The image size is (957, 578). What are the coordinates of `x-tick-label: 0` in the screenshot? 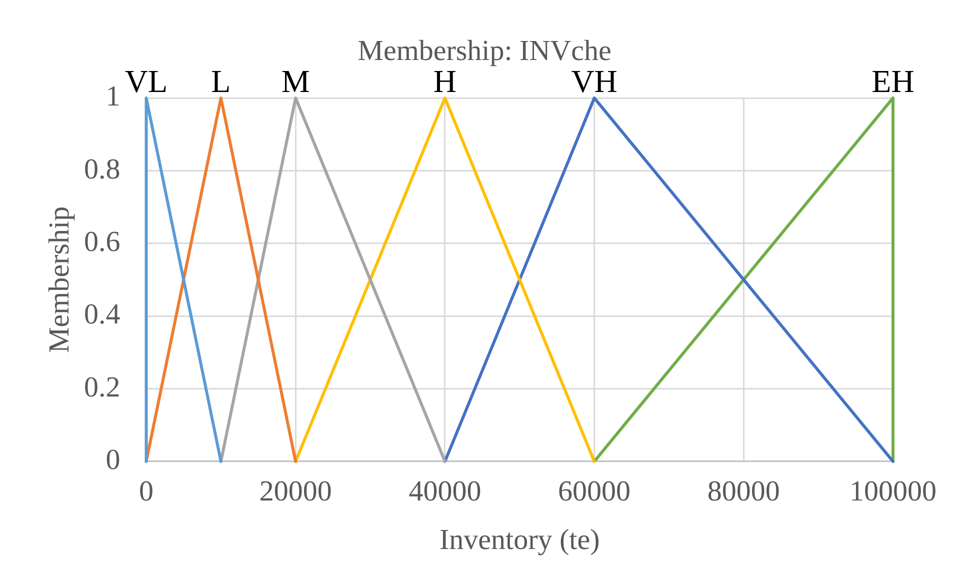 It's located at (146, 491).